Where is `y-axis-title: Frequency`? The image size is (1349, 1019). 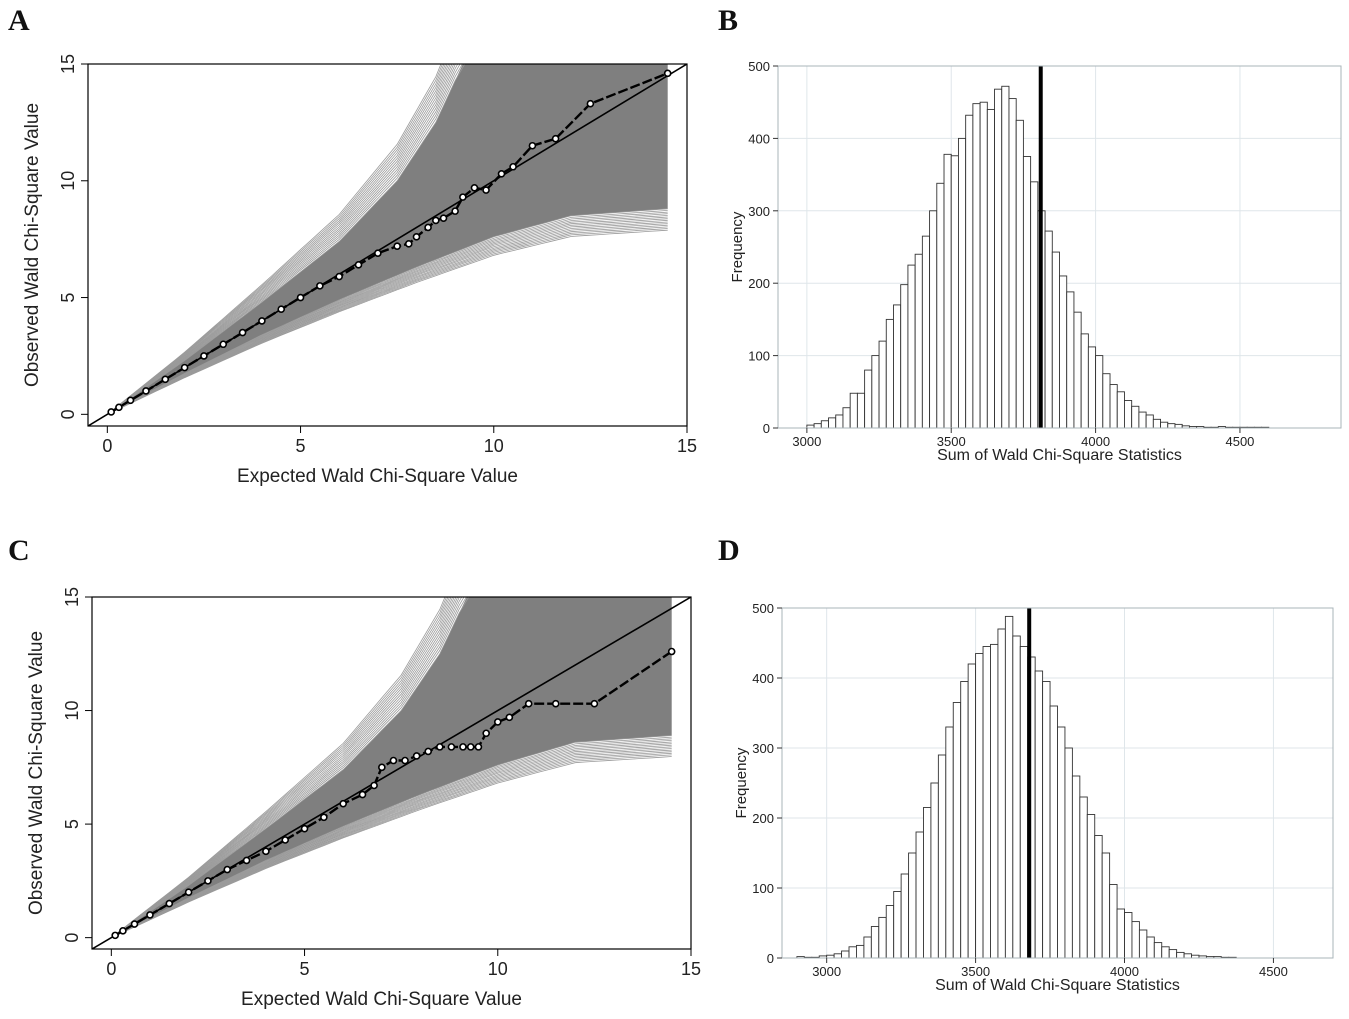
y-axis-title: Frequency is located at coordinates (741, 782).